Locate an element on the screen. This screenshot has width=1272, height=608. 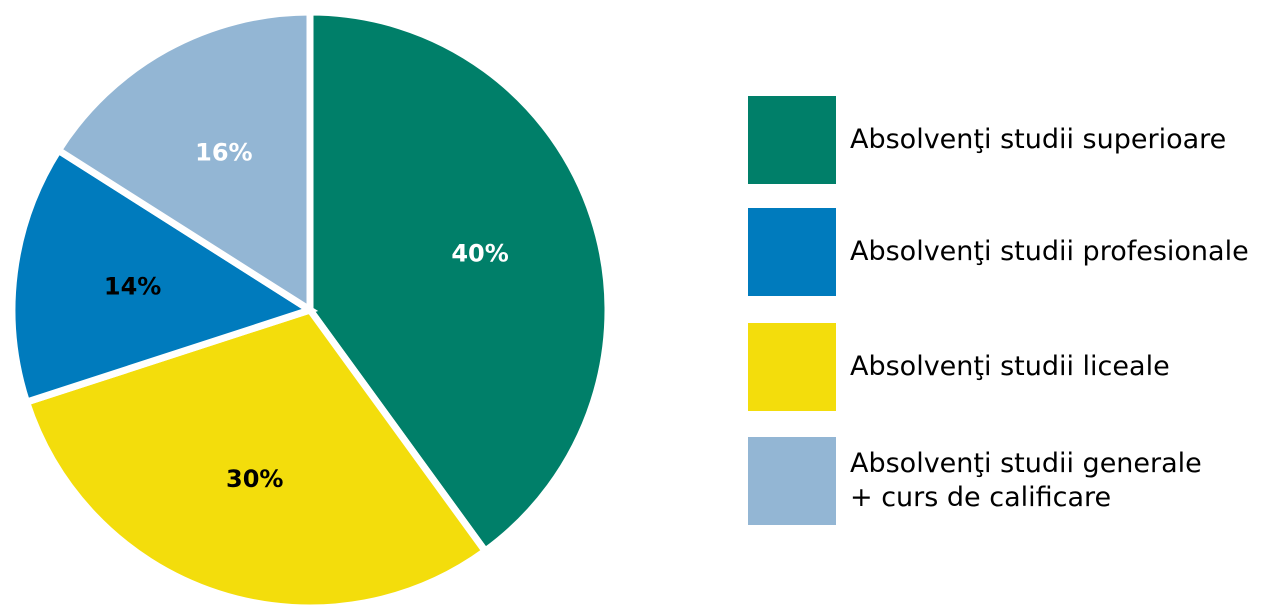
legend-label-generale-line-1: Absolvenţi studii generale is located at coordinates (1026, 463).